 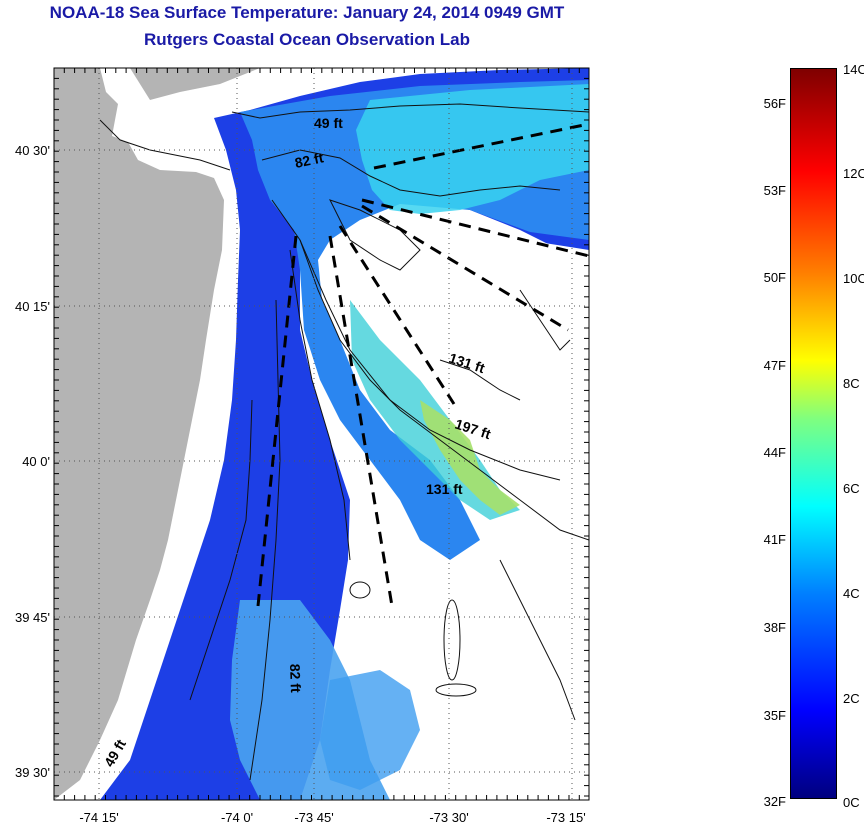 What do you see at coordinates (851, 698) in the screenshot?
I see `colorbar-c-label: 2C` at bounding box center [851, 698].